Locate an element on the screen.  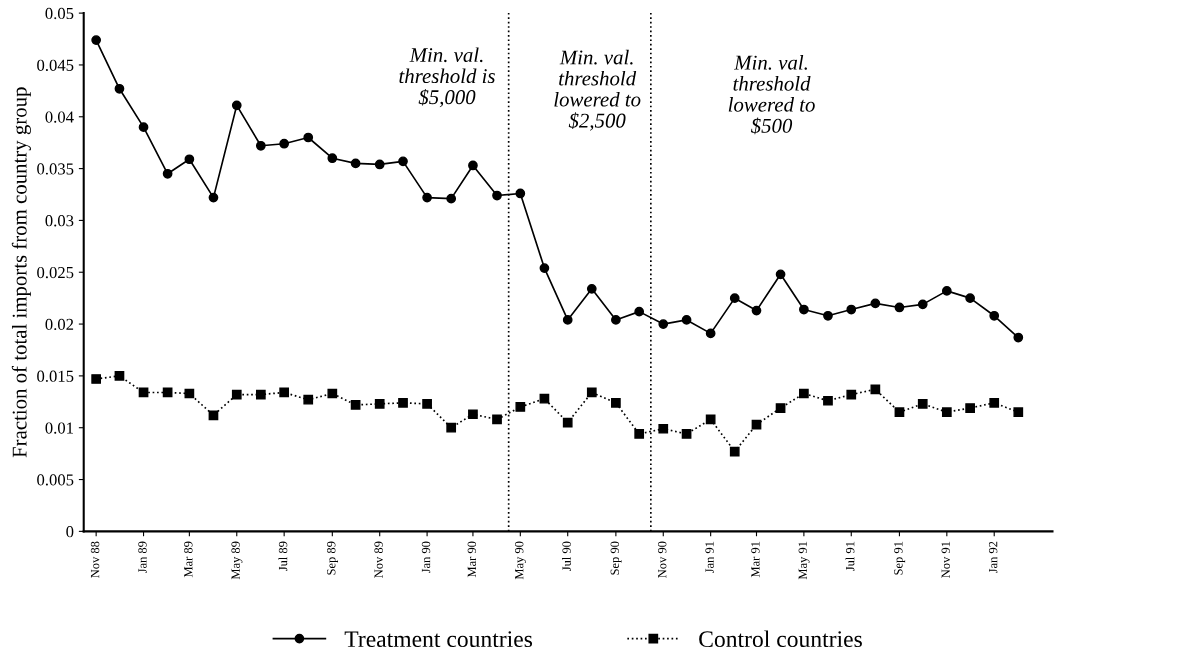
y-tick-label: 0.015 is located at coordinates (55, 376).